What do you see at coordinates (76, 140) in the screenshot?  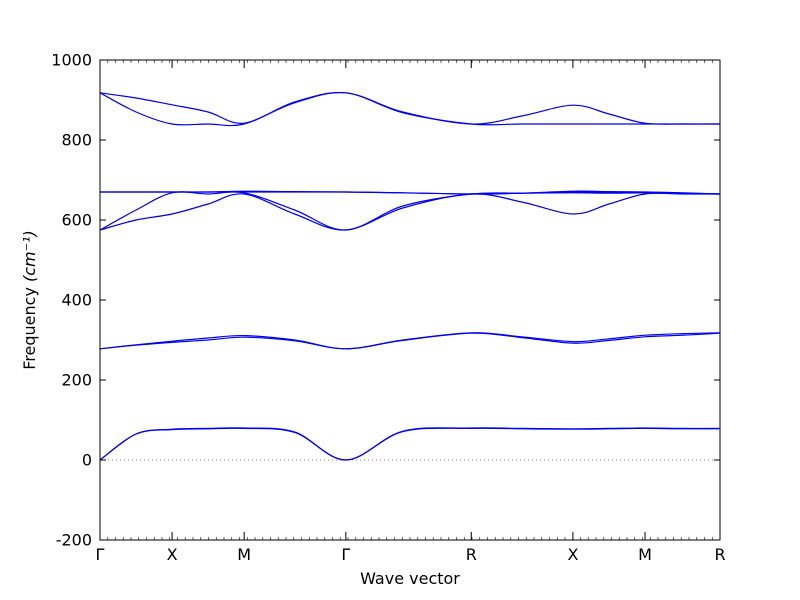 I see `y-tick-label: 800` at bounding box center [76, 140].